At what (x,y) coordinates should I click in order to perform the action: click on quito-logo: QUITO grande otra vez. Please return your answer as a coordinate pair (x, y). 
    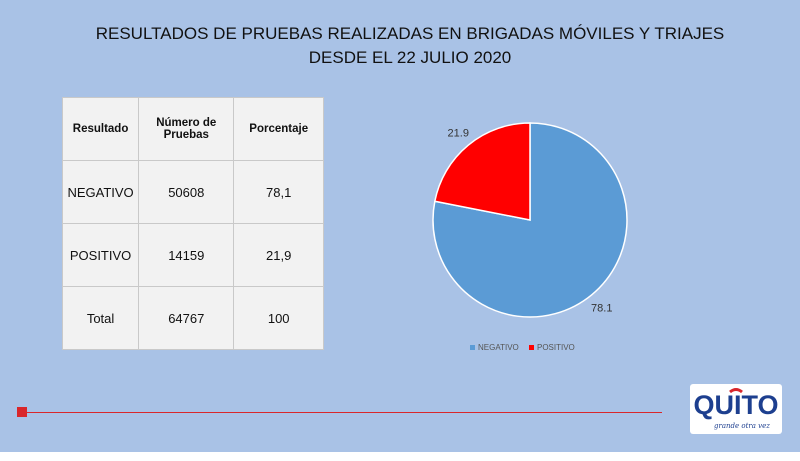
    Looking at the image, I should click on (736, 409).